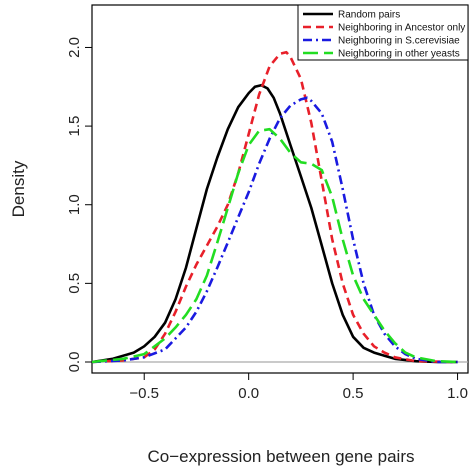  Describe the element at coordinates (369, 15) in the screenshot. I see `legend-label-0: Random pairs` at that location.